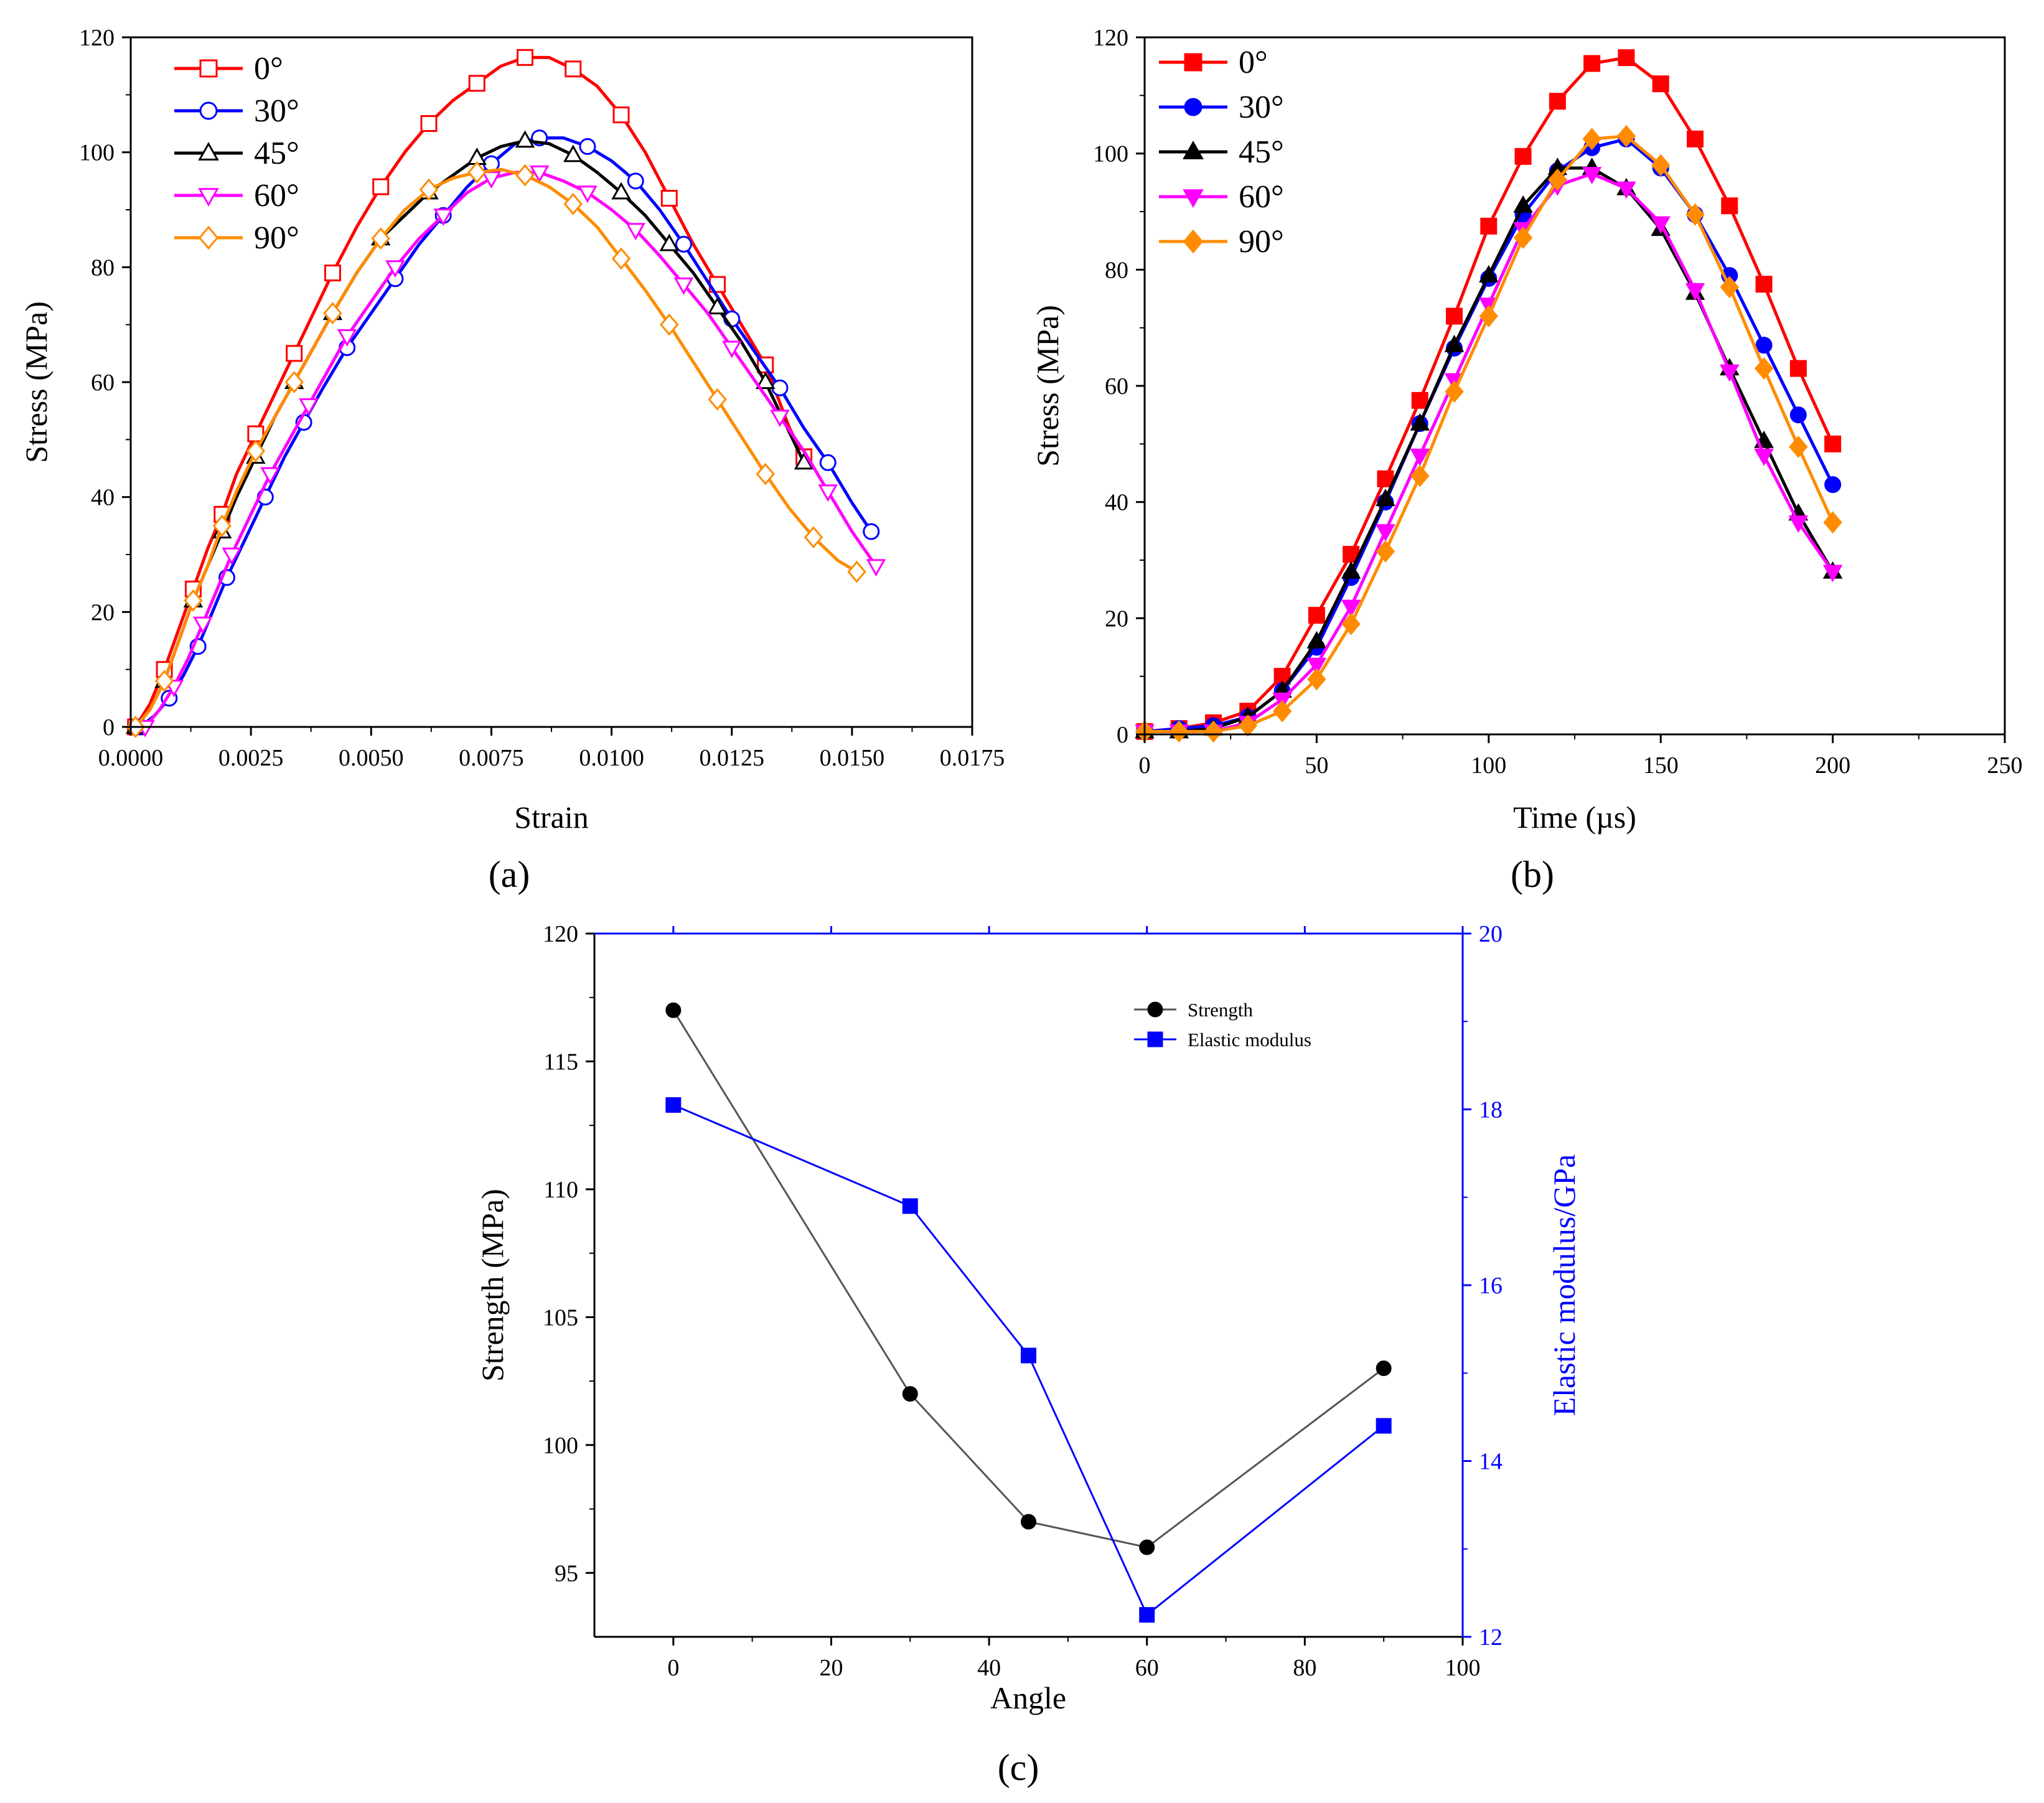 The image size is (2044, 1803). What do you see at coordinates (1661, 765) in the screenshot?
I see `x-tick-label: 150` at bounding box center [1661, 765].